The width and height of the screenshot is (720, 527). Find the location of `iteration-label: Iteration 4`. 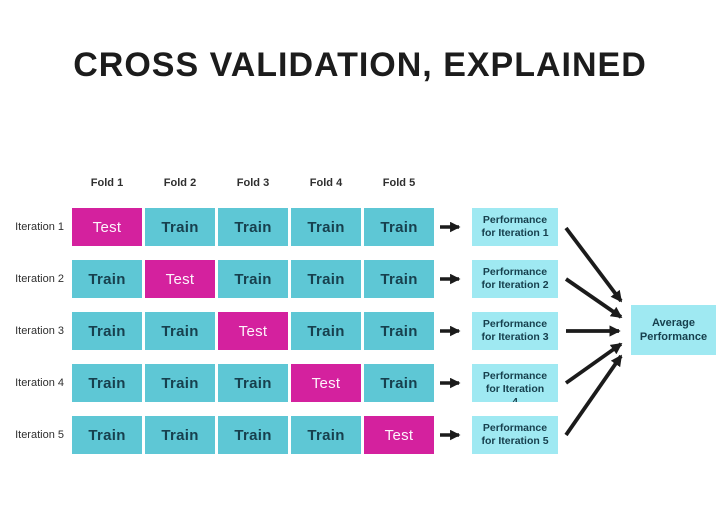

iteration-label: Iteration 4 is located at coordinates (39, 383).